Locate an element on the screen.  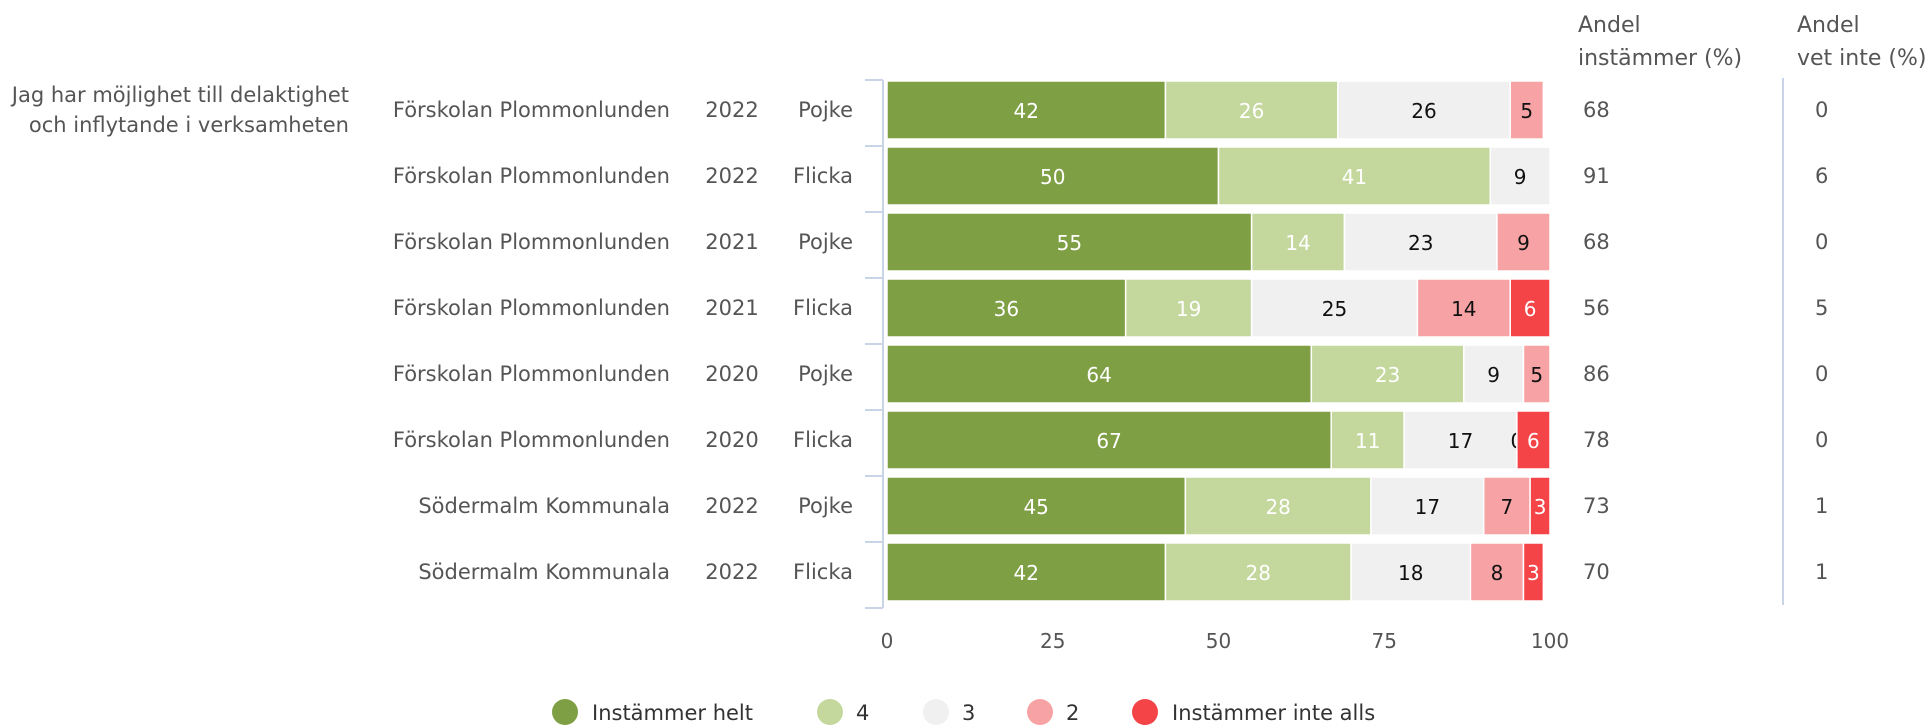
agree-share-value: 73 is located at coordinates (1596, 506).